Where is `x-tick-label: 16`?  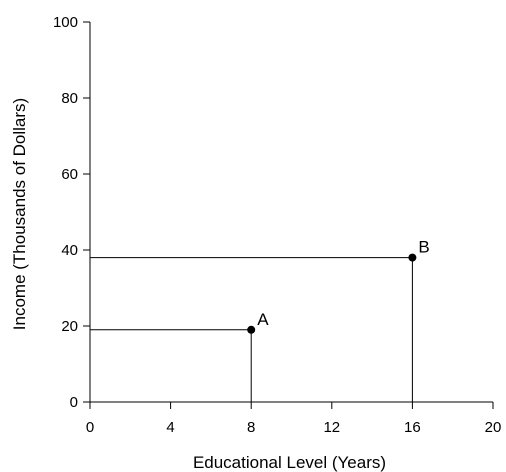
x-tick-label: 16 is located at coordinates (412, 427).